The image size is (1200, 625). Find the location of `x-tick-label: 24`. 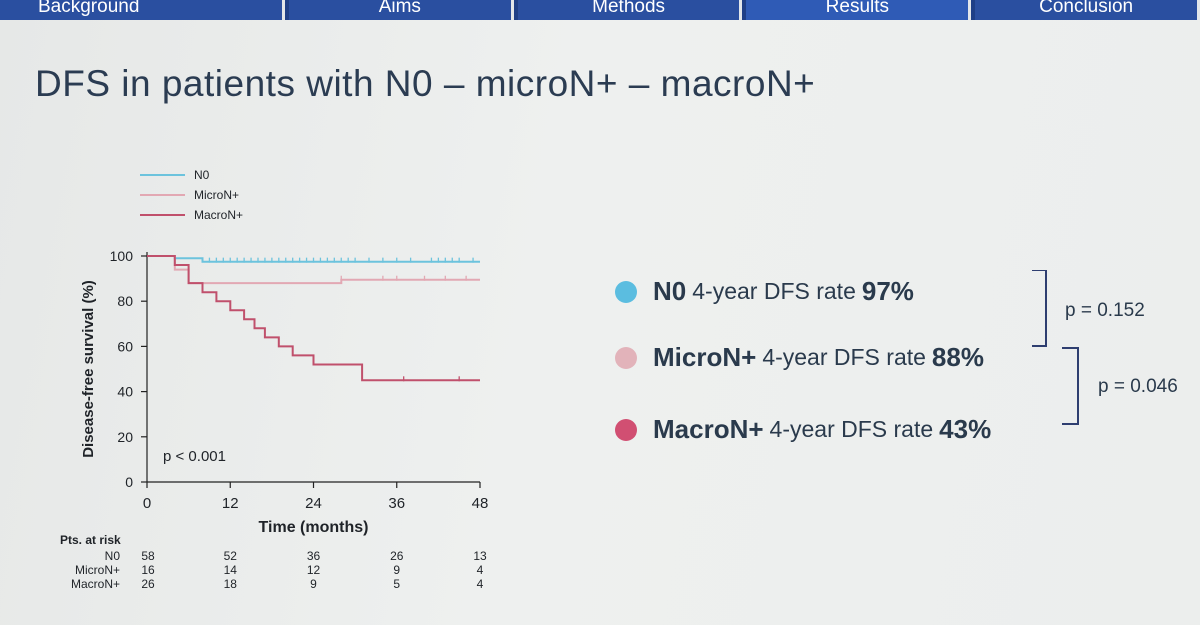

x-tick-label: 24 is located at coordinates (313, 503).